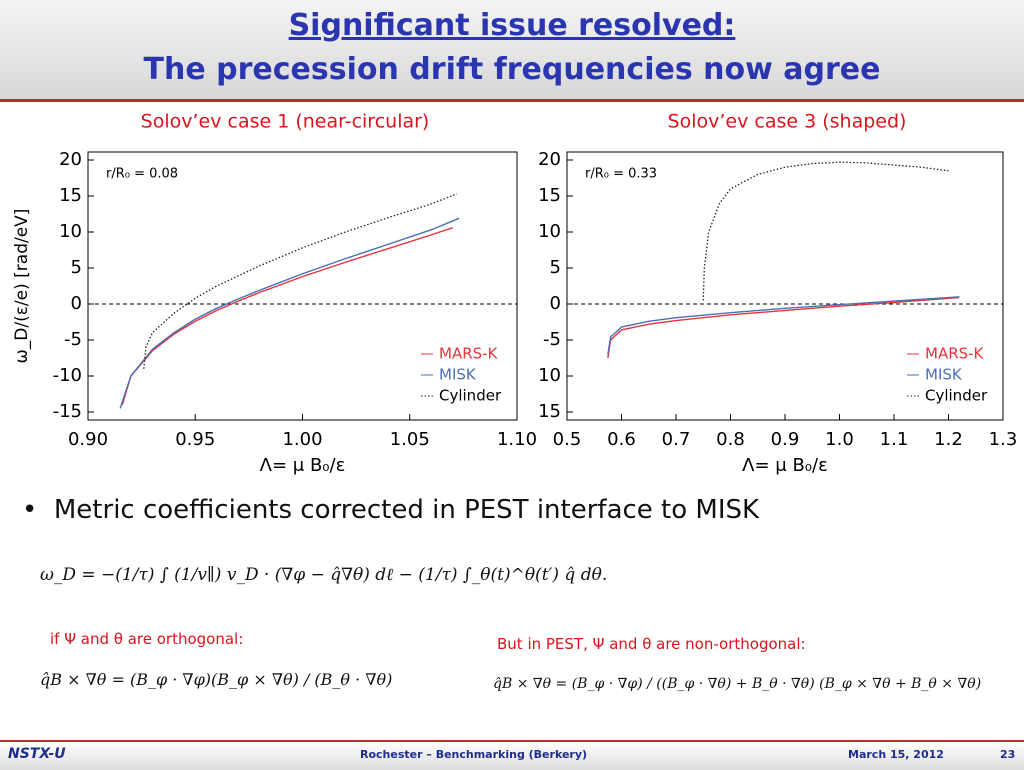  Describe the element at coordinates (948, 439) in the screenshot. I see `x-tick-label: 1.2` at that location.